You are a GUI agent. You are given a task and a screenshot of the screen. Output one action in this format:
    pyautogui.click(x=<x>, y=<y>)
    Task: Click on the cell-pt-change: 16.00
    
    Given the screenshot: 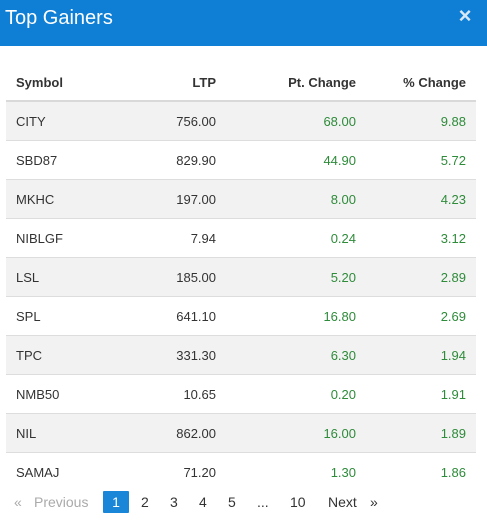 What is the action you would take?
    pyautogui.click(x=296, y=433)
    